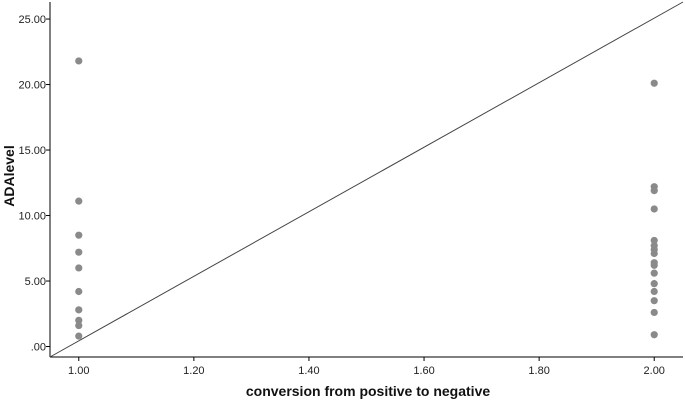 Image resolution: width=685 pixels, height=401 pixels. What do you see at coordinates (32, 20) in the screenshot?
I see `y-tick-label: 25.00` at bounding box center [32, 20].